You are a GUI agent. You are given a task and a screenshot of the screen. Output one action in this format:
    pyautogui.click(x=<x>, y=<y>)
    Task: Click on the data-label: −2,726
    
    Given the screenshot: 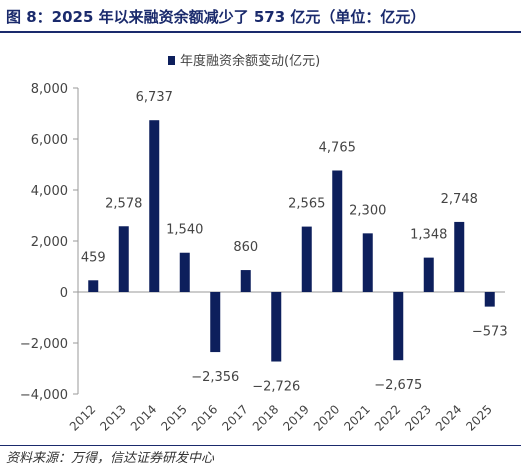 What is the action you would take?
    pyautogui.click(x=276, y=387)
    